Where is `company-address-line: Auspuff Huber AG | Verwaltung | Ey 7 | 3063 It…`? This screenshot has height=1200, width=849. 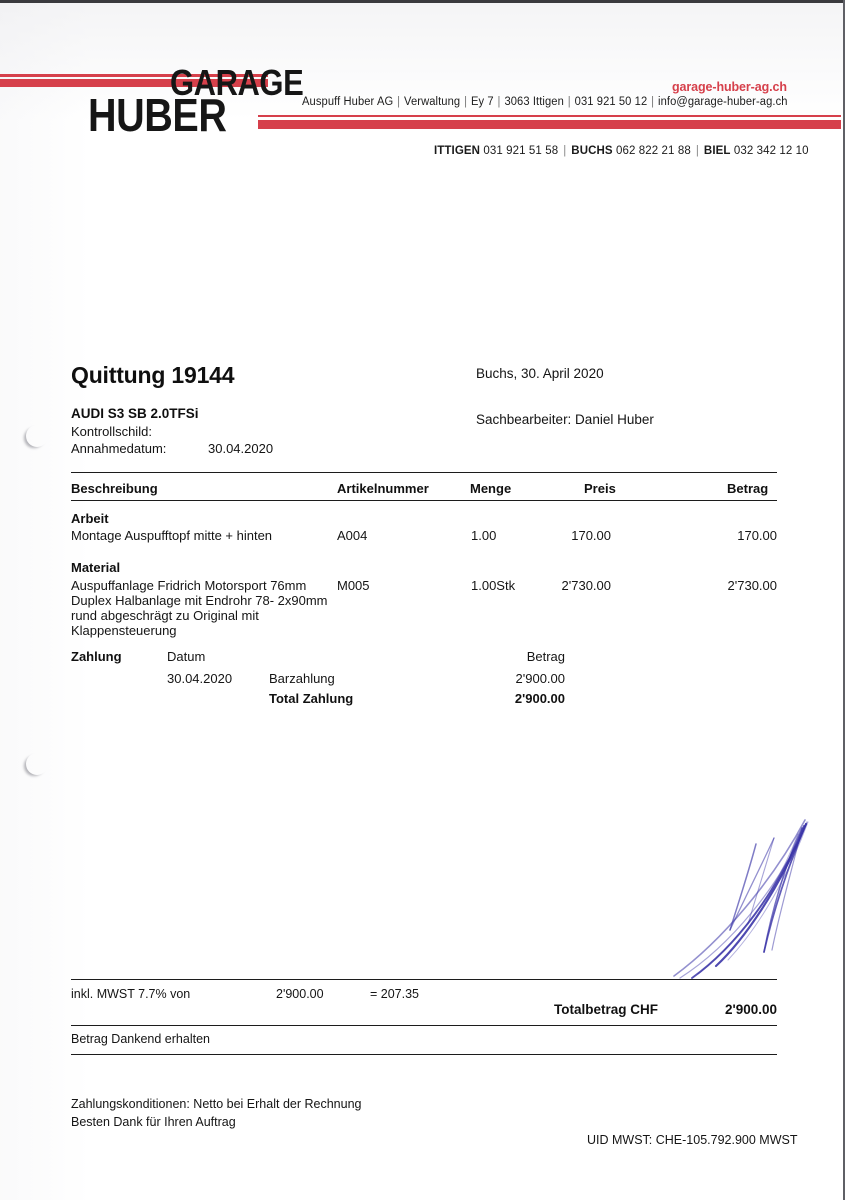 company-address-line: Auspuff Huber AG | Verwaltung | Ey 7 | 3063 It… is located at coordinates (545, 102).